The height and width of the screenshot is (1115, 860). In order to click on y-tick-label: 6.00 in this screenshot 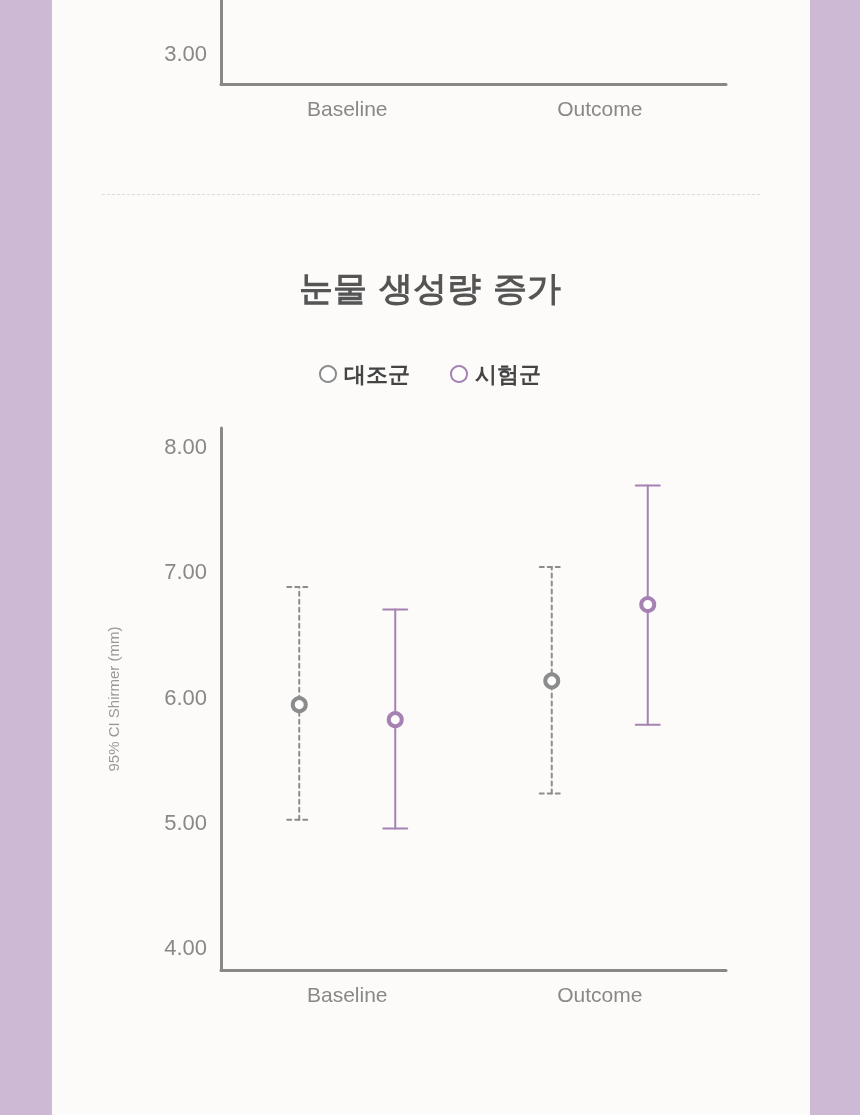, I will do `click(185, 697)`.